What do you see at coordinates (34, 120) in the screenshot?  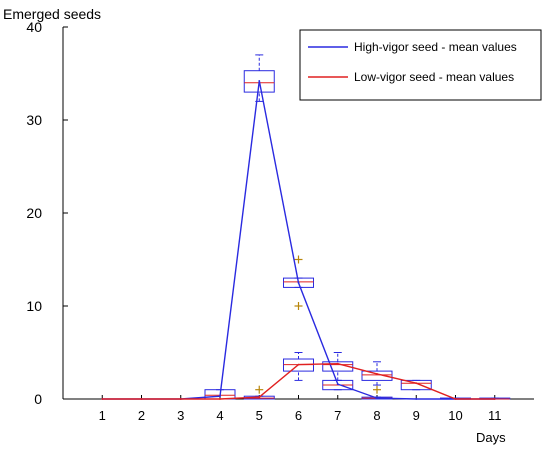 I see `y-tick-label: 30` at bounding box center [34, 120].